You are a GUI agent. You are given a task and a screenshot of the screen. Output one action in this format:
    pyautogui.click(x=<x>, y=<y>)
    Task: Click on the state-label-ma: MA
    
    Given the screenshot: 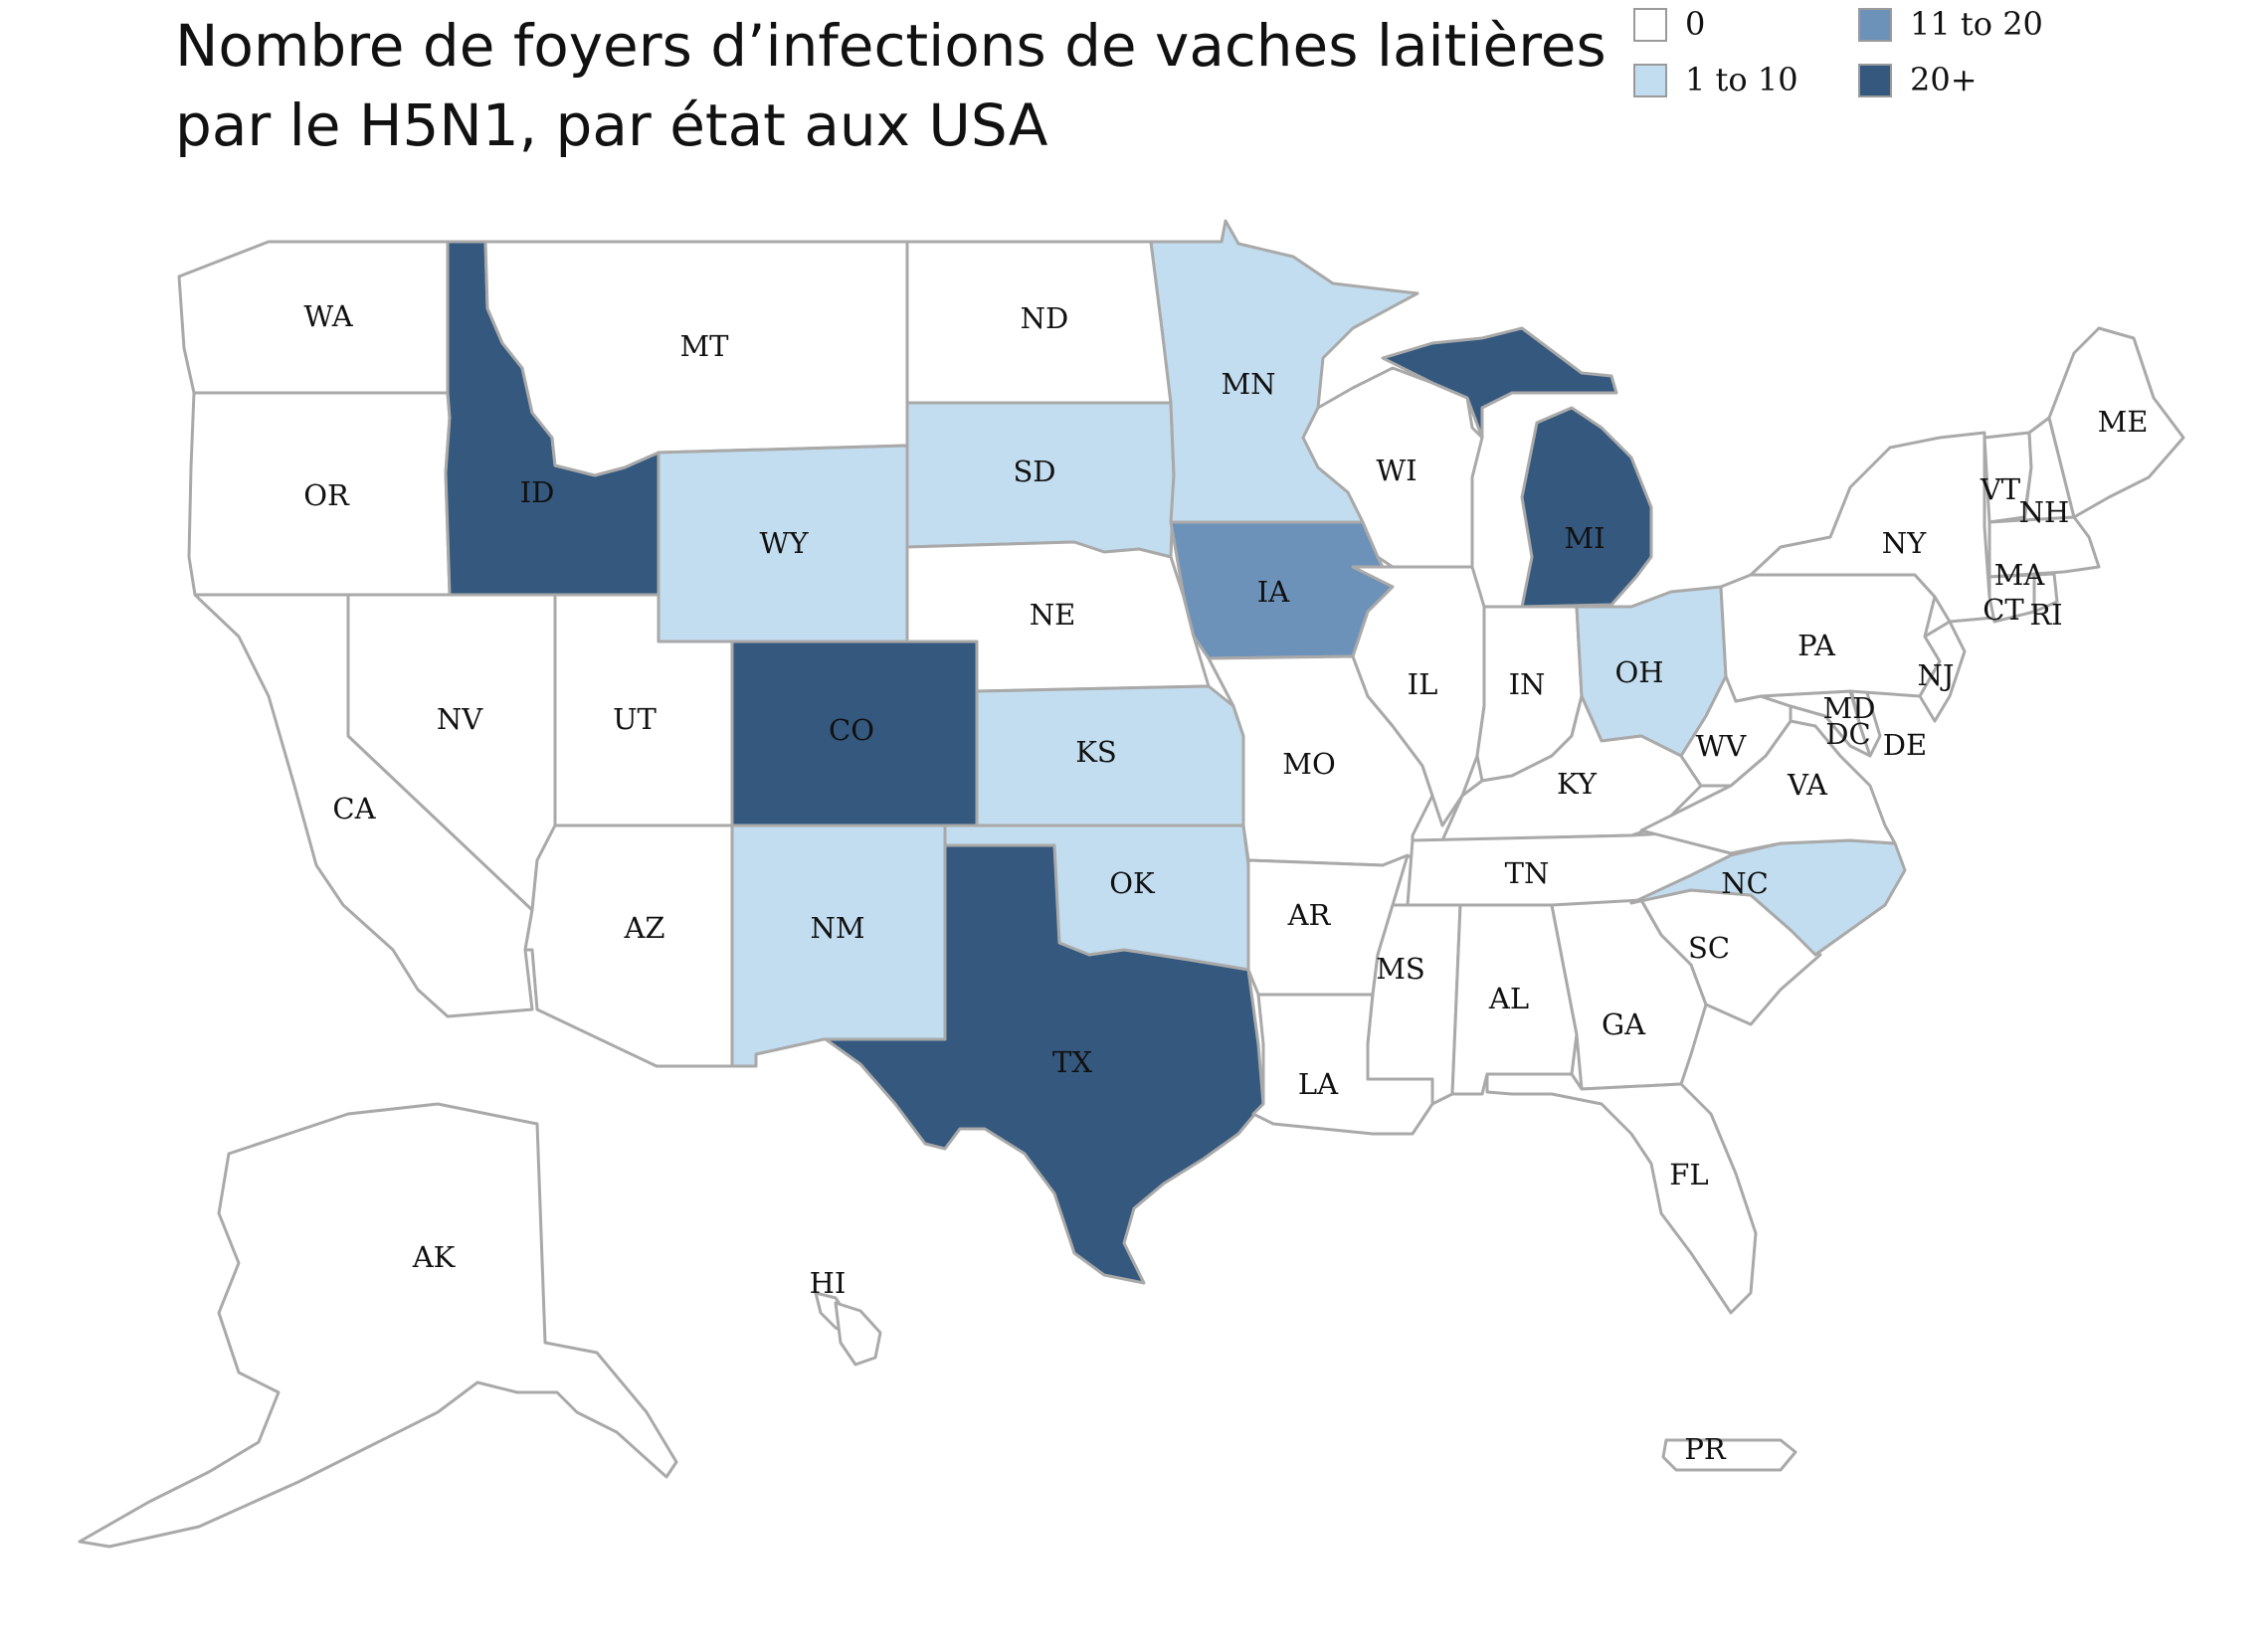 What is the action you would take?
    pyautogui.click(x=2020, y=575)
    